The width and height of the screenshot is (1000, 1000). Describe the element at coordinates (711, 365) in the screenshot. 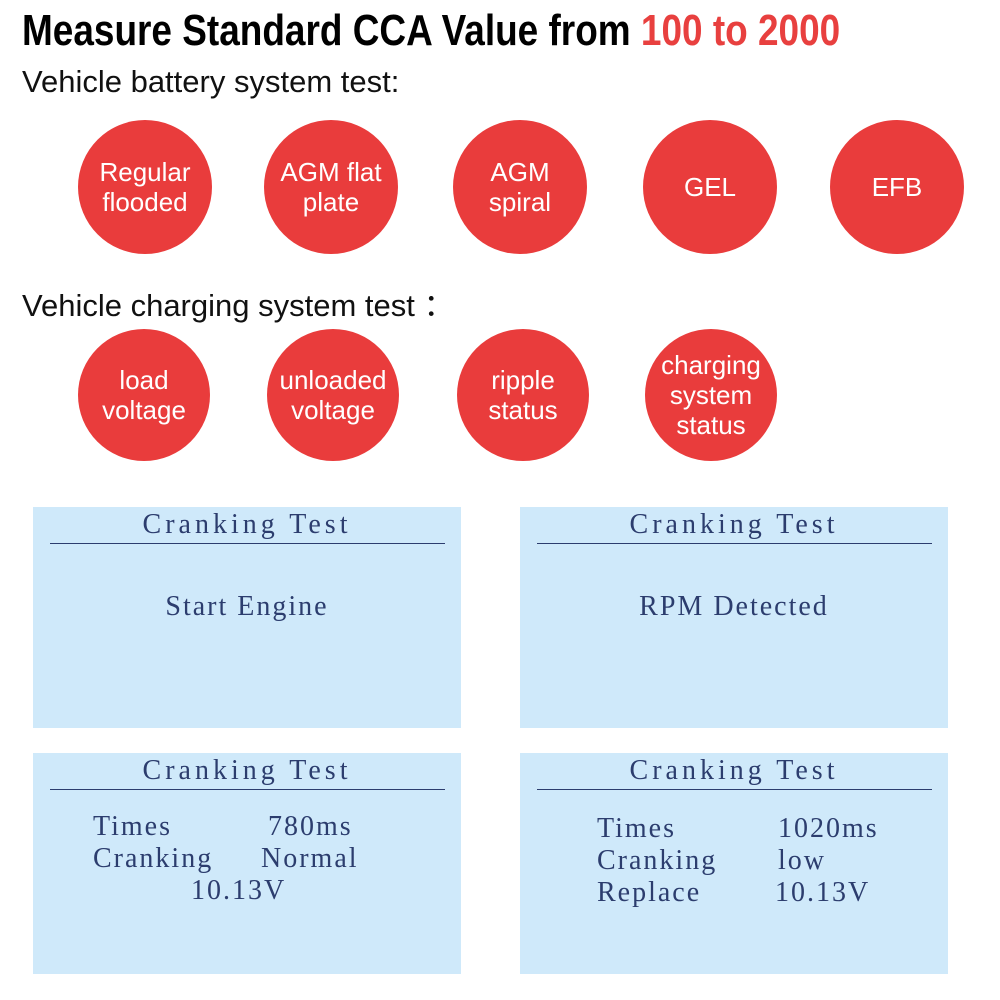

I see `badge-label: charging` at that location.